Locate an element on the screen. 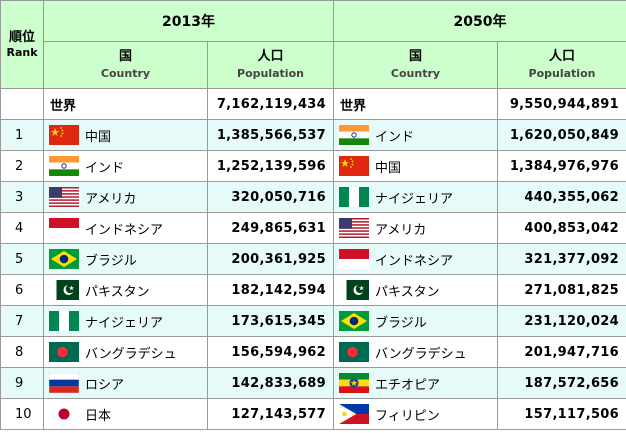  population-cell-2050: 231,120,024 is located at coordinates (561, 321).